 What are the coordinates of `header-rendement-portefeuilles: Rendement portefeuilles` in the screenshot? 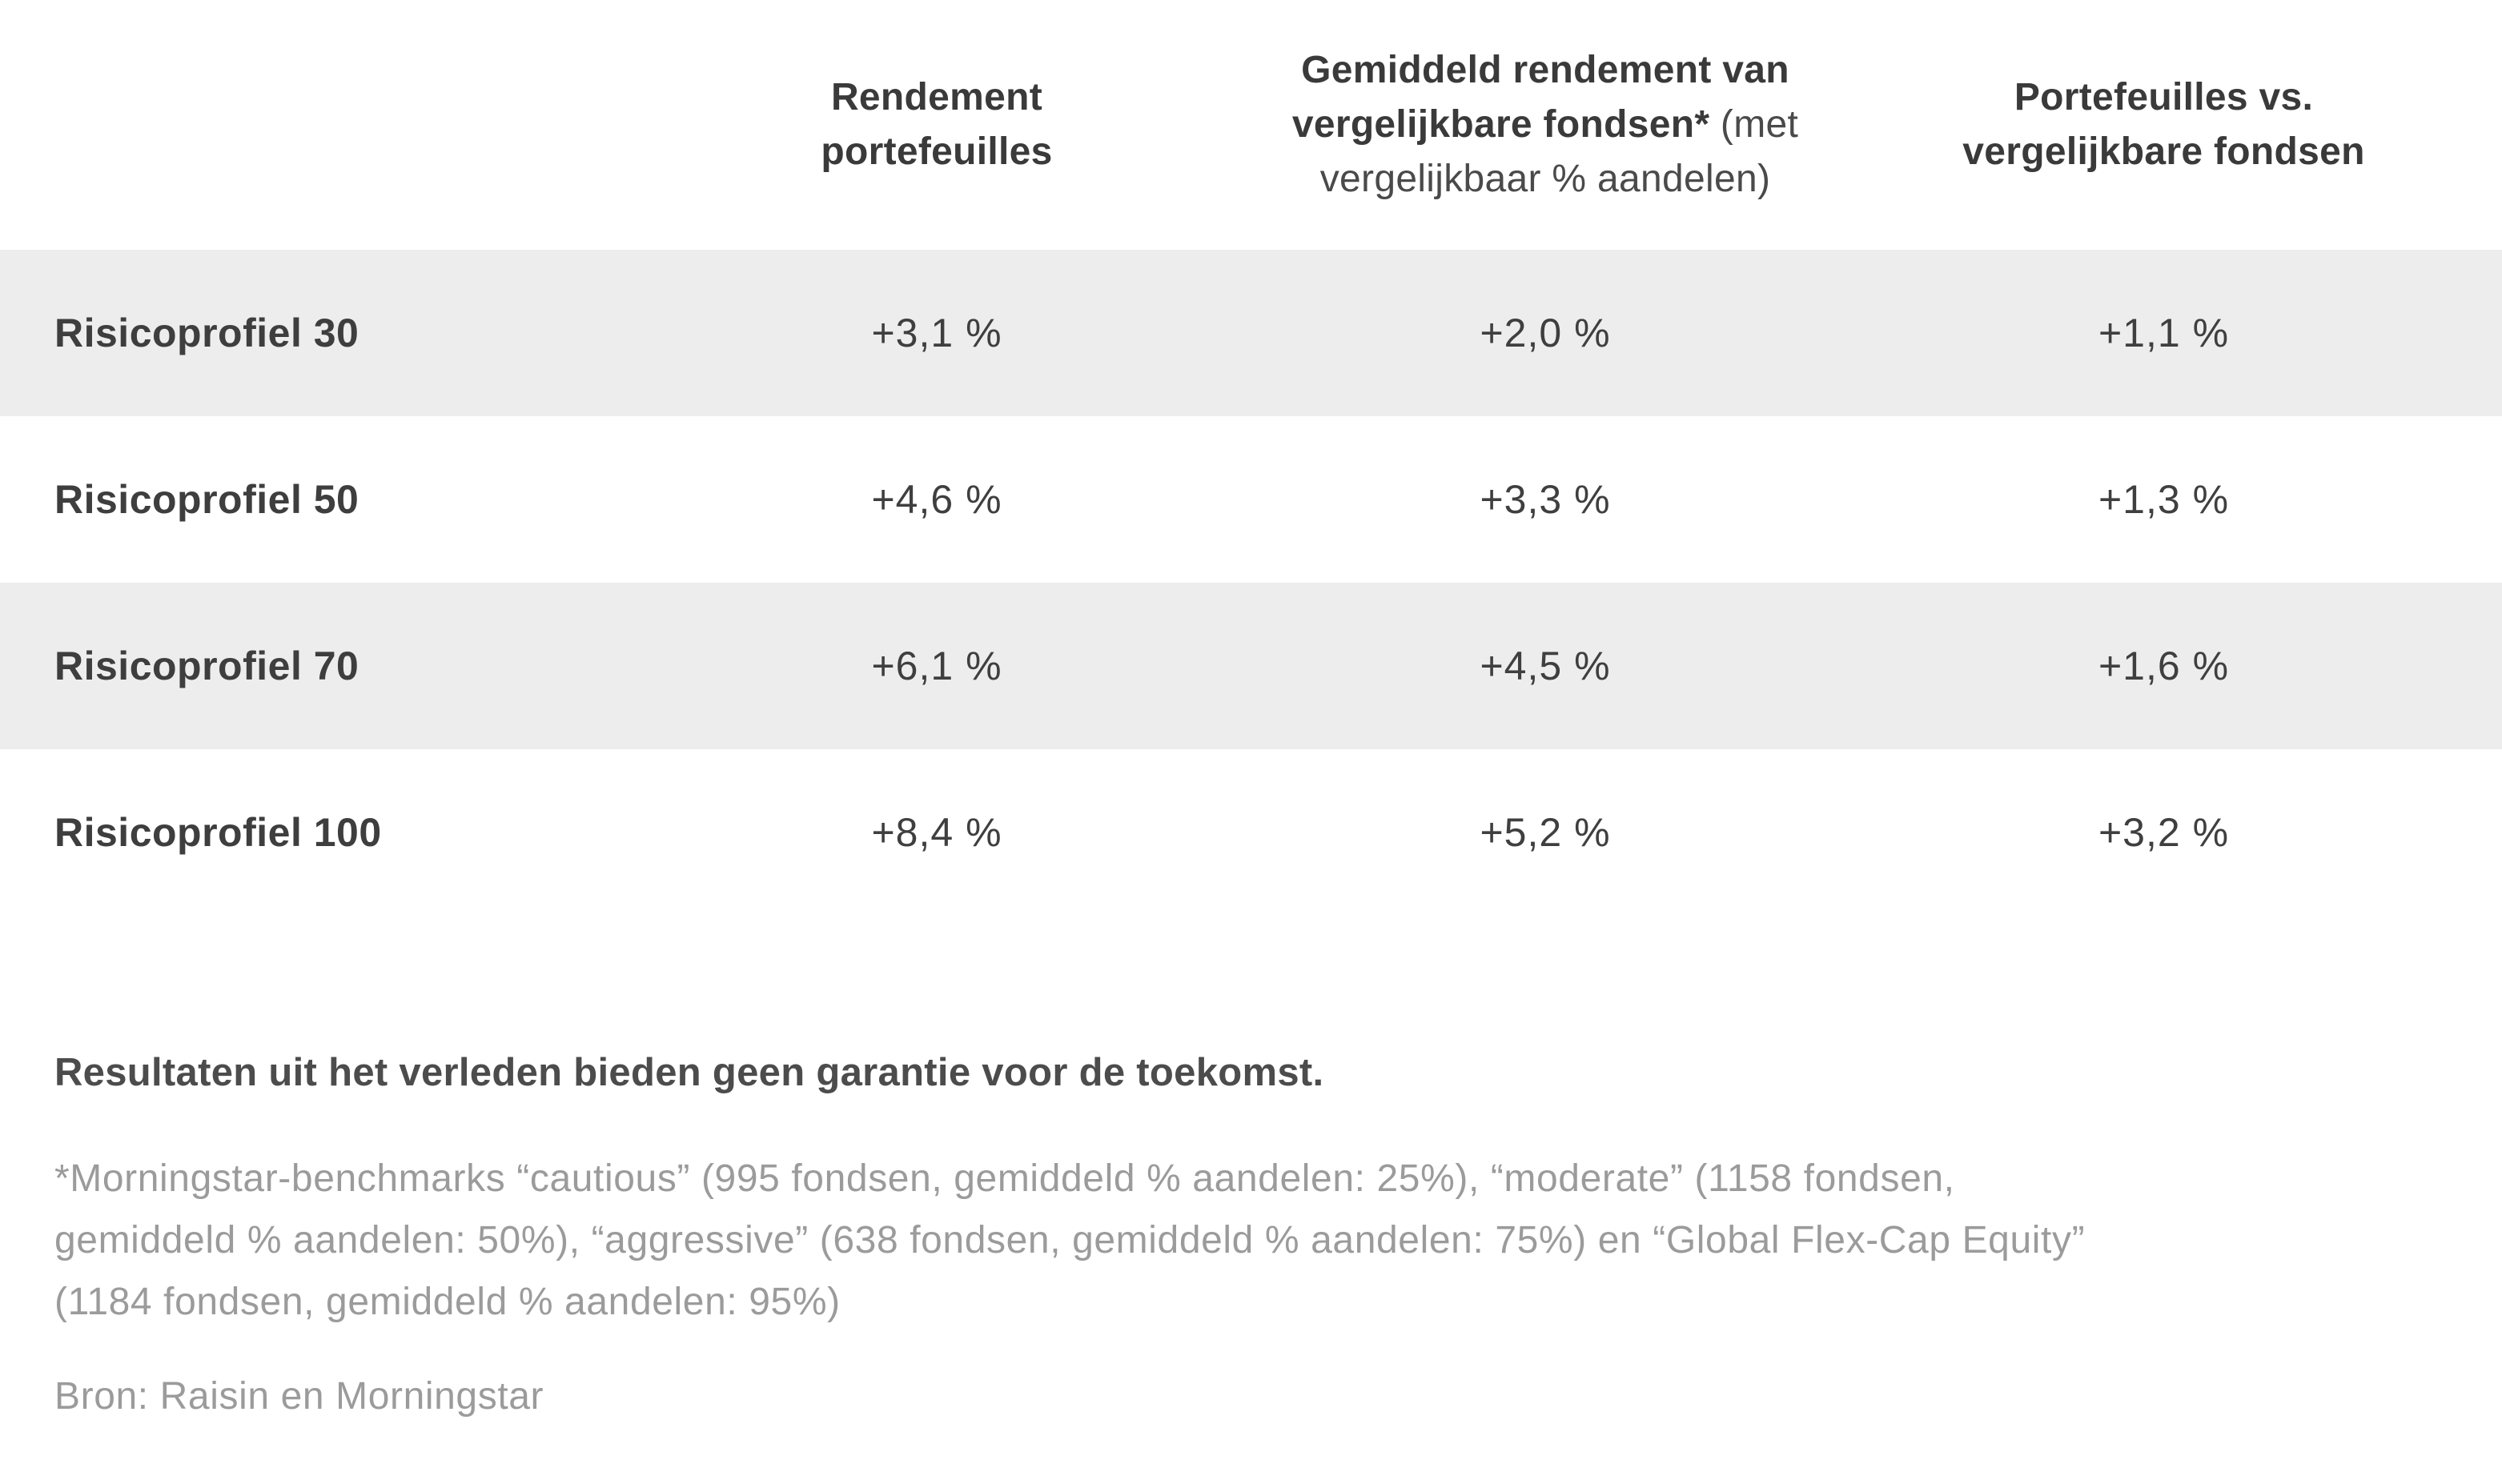 It's located at (937, 124).